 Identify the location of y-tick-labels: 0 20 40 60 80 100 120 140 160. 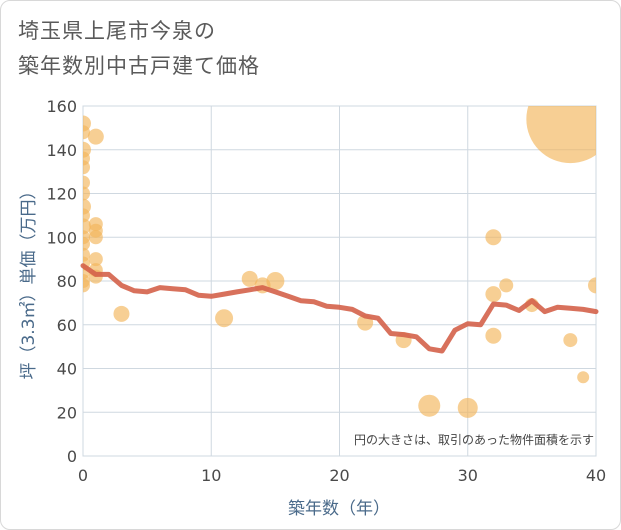
(61, 281).